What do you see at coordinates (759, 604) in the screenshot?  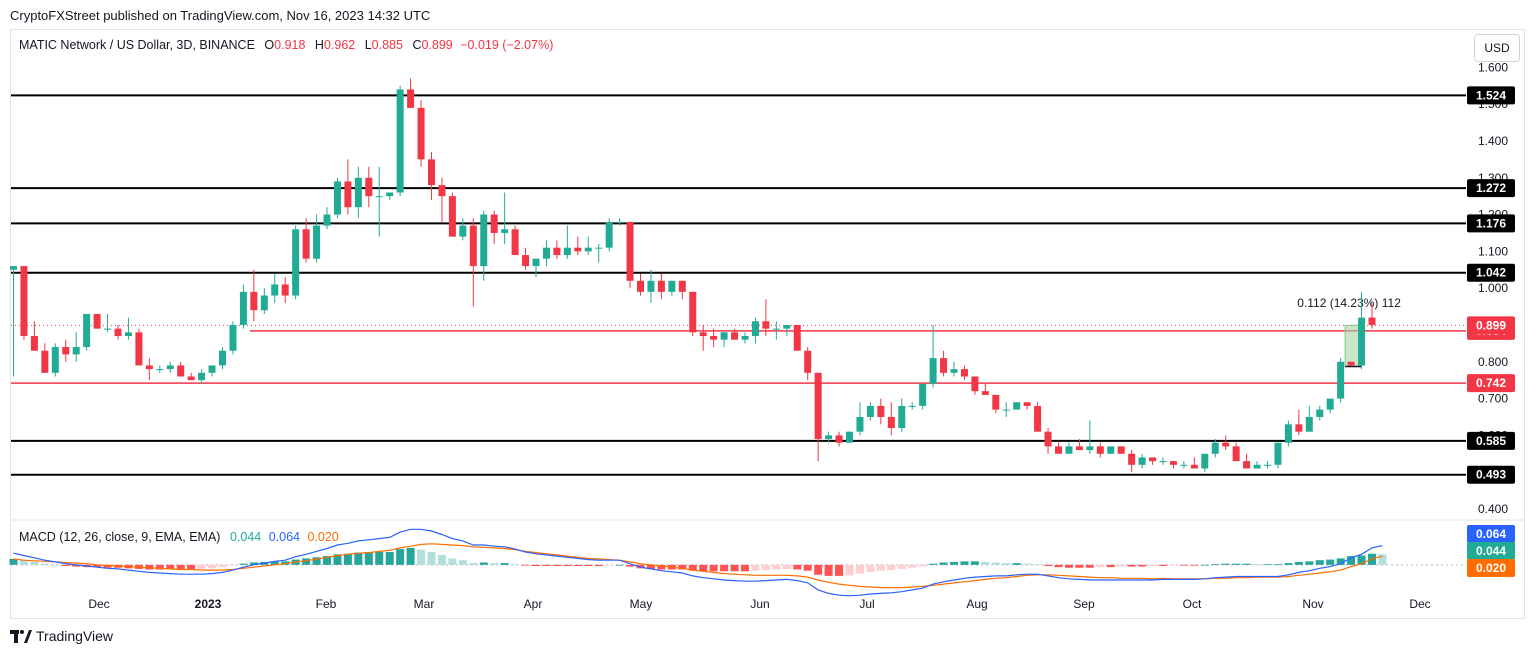 I see `x-tick-label: Jun` at bounding box center [759, 604].